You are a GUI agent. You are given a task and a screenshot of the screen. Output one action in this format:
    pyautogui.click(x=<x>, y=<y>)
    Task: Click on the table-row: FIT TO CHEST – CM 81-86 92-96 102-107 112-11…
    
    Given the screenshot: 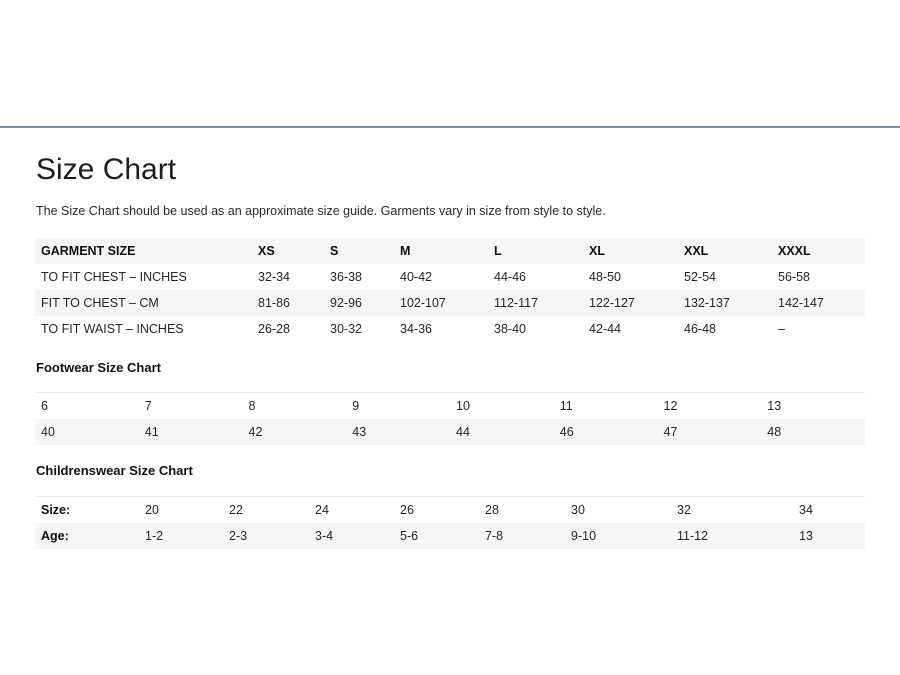 What is the action you would take?
    pyautogui.click(x=450, y=303)
    